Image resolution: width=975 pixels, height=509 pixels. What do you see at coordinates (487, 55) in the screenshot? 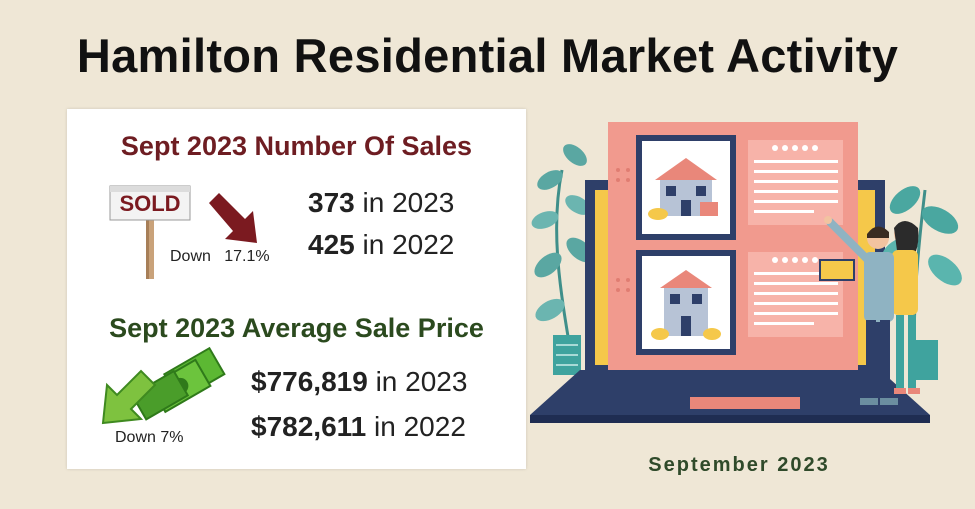
I see `page-title: Hamilton Residential Market Activity` at bounding box center [487, 55].